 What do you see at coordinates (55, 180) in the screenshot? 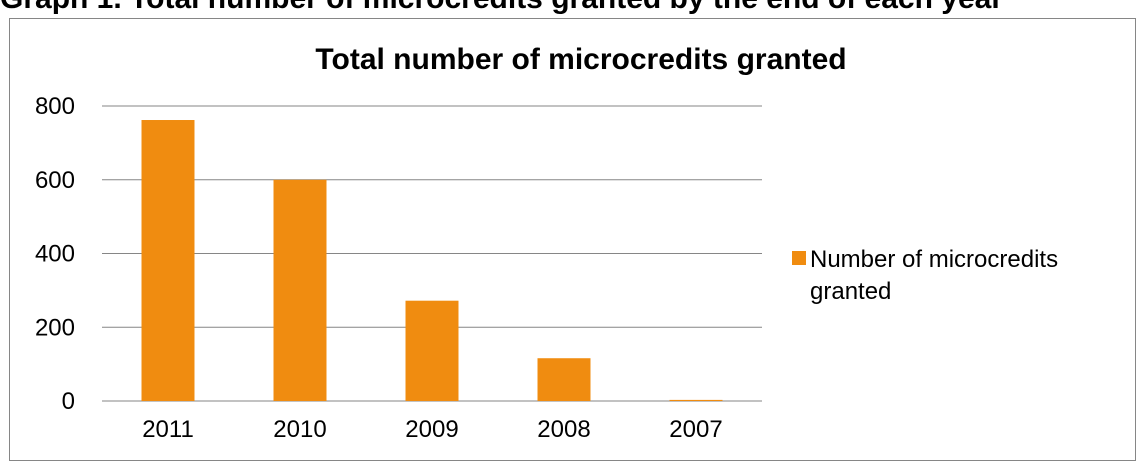
I see `y-tick-label: 600` at bounding box center [55, 180].